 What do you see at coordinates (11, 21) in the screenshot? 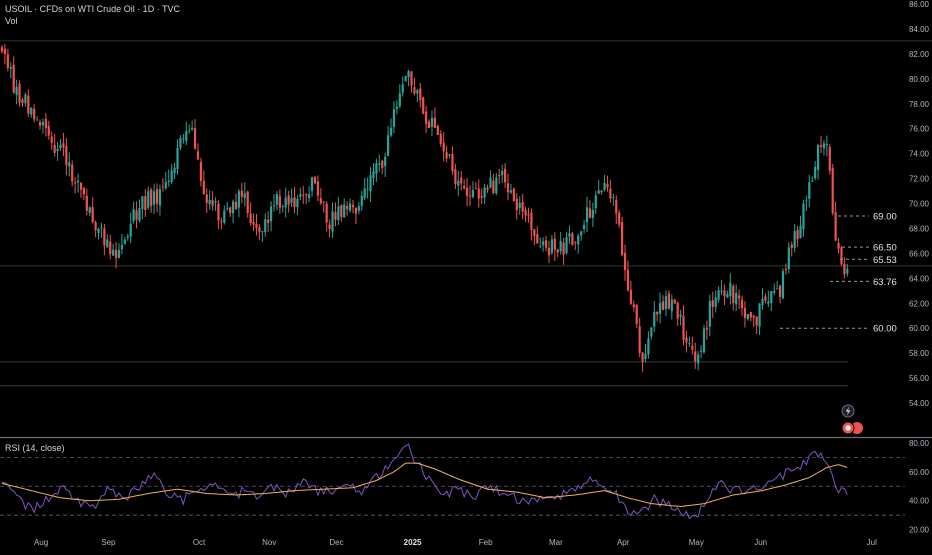
I see `volume-label: Vol` at bounding box center [11, 21].